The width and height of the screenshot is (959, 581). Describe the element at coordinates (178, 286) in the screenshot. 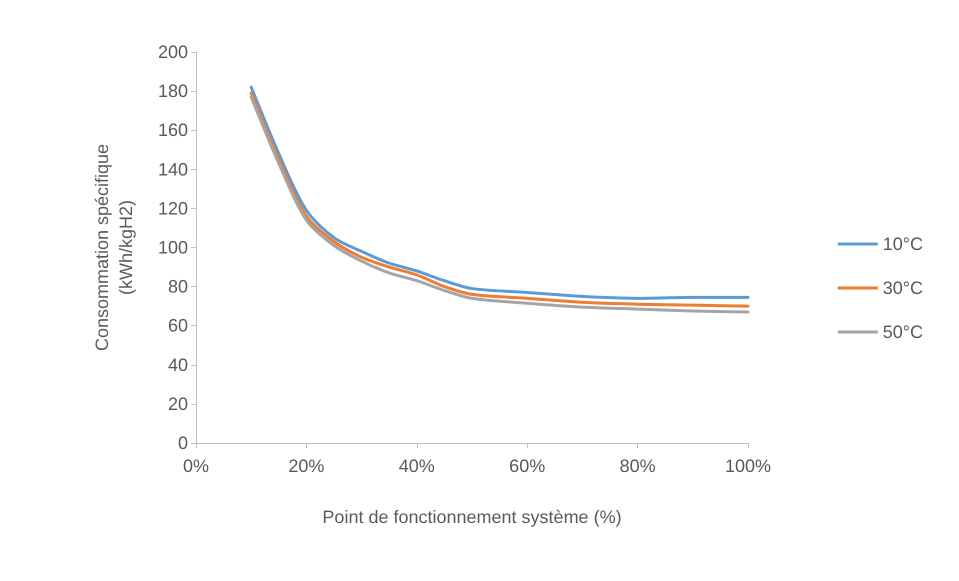

I see `y-tick-label: 80` at that location.